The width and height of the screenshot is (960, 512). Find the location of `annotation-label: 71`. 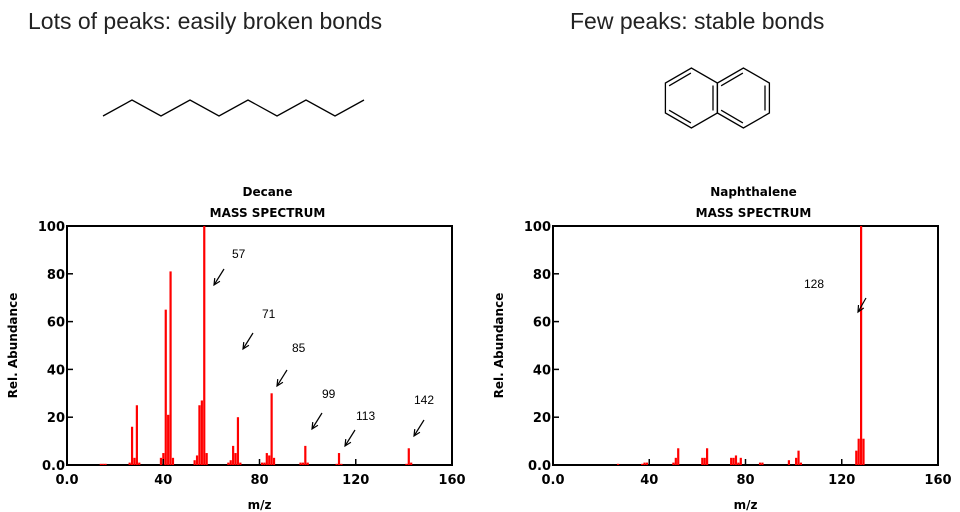

annotation-label: 71 is located at coordinates (269, 314).